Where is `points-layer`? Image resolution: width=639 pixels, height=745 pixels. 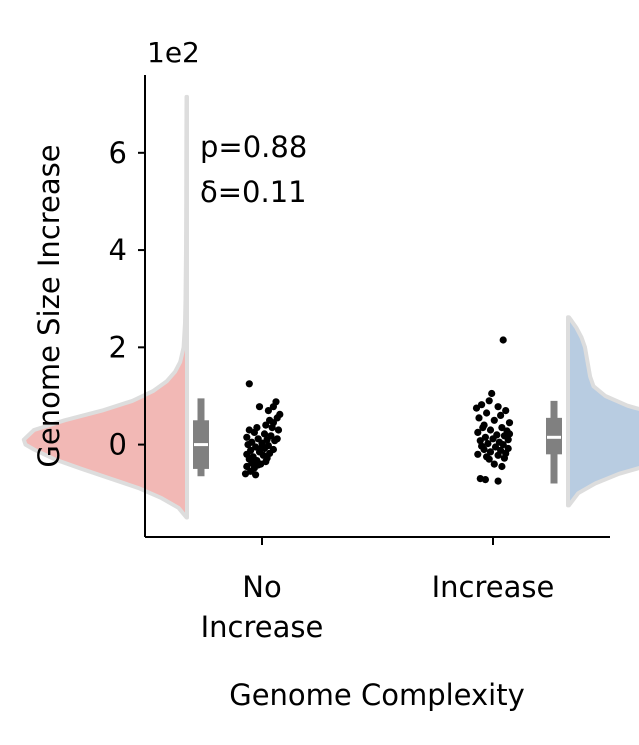
points-layer is located at coordinates (377, 410).